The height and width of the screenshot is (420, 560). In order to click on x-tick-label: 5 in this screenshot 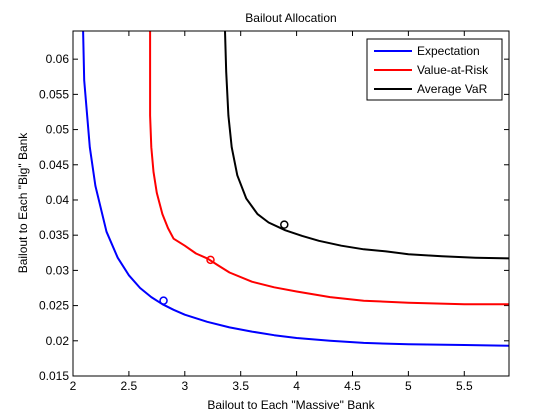, I will do `click(408, 386)`.